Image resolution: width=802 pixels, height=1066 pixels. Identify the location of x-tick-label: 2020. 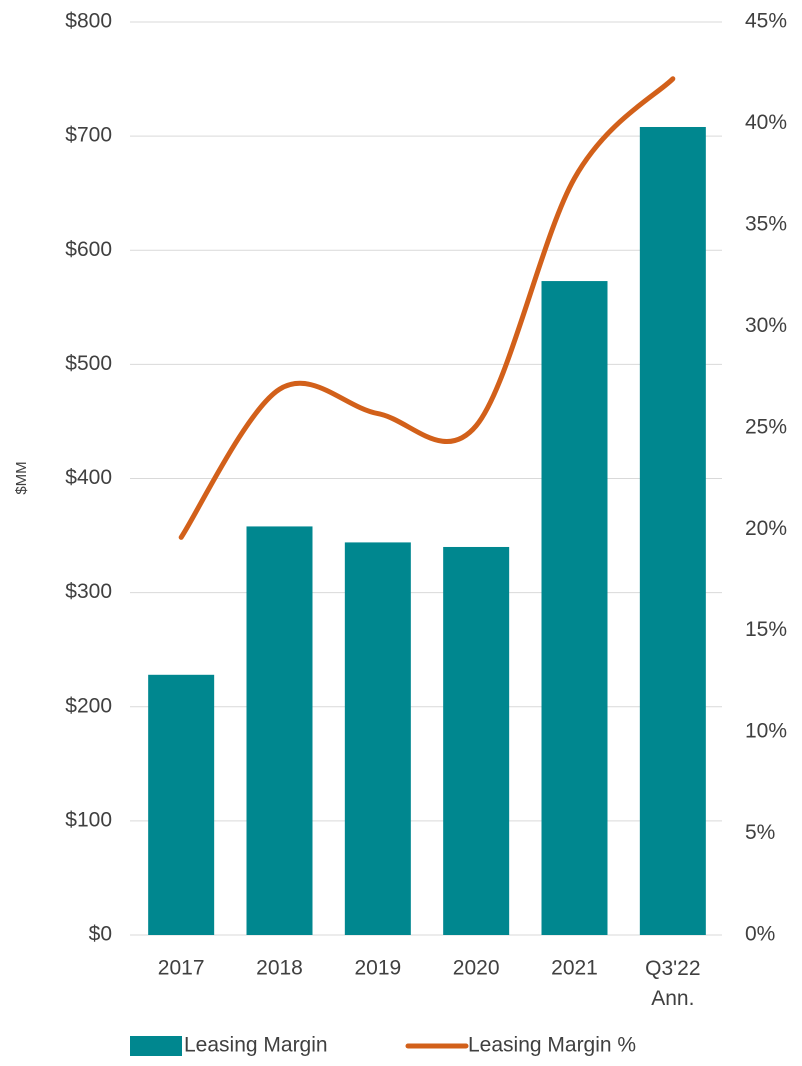
(476, 968).